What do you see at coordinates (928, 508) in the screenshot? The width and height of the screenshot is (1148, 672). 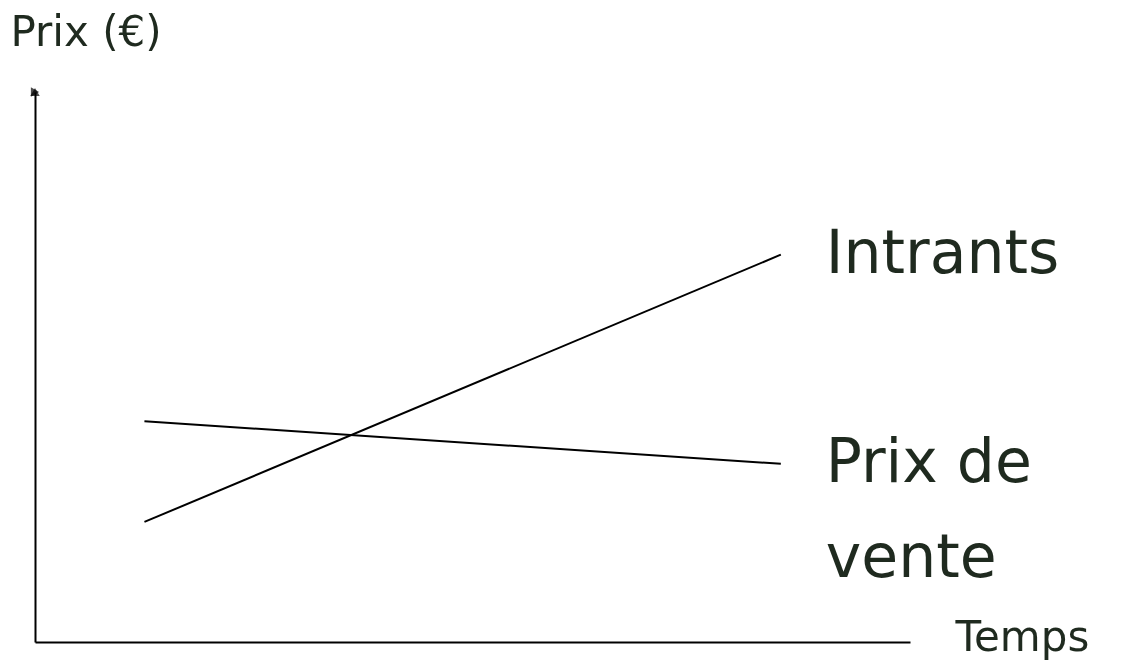 I see `series-label: Prix de vente` at bounding box center [928, 508].